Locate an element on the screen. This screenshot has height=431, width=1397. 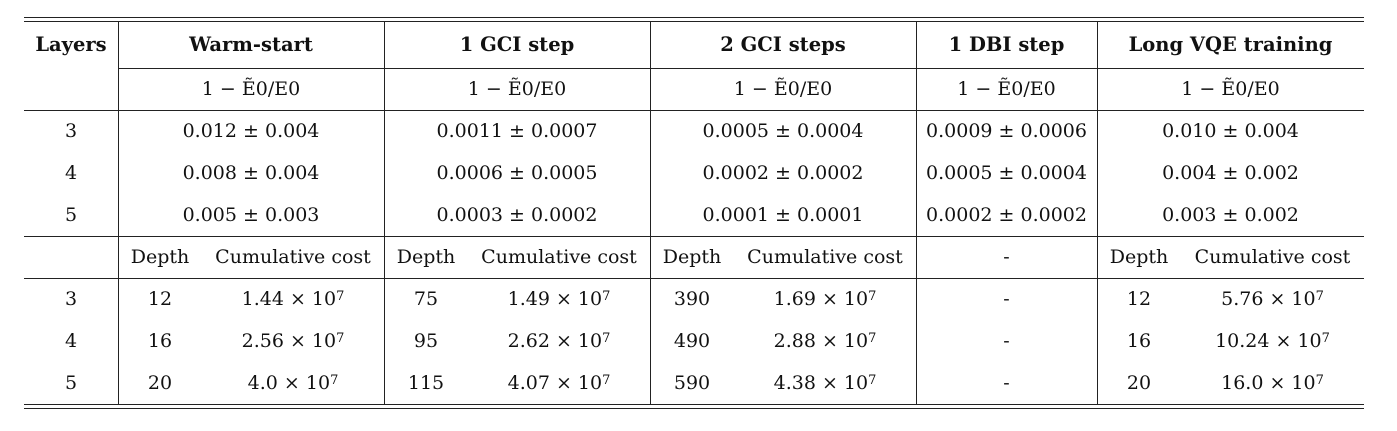
cost-cell-text: 1.44 × 10 is located at coordinates (289, 298).